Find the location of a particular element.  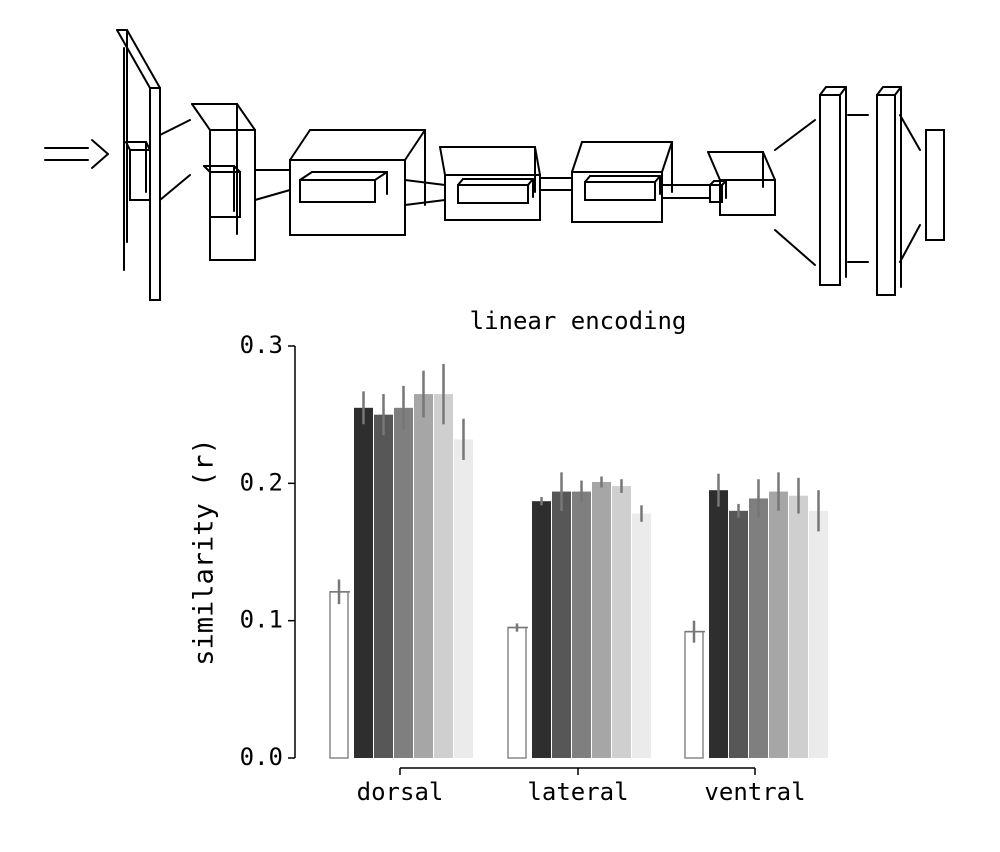

y-tick-label: 0.1 is located at coordinates (261, 620).